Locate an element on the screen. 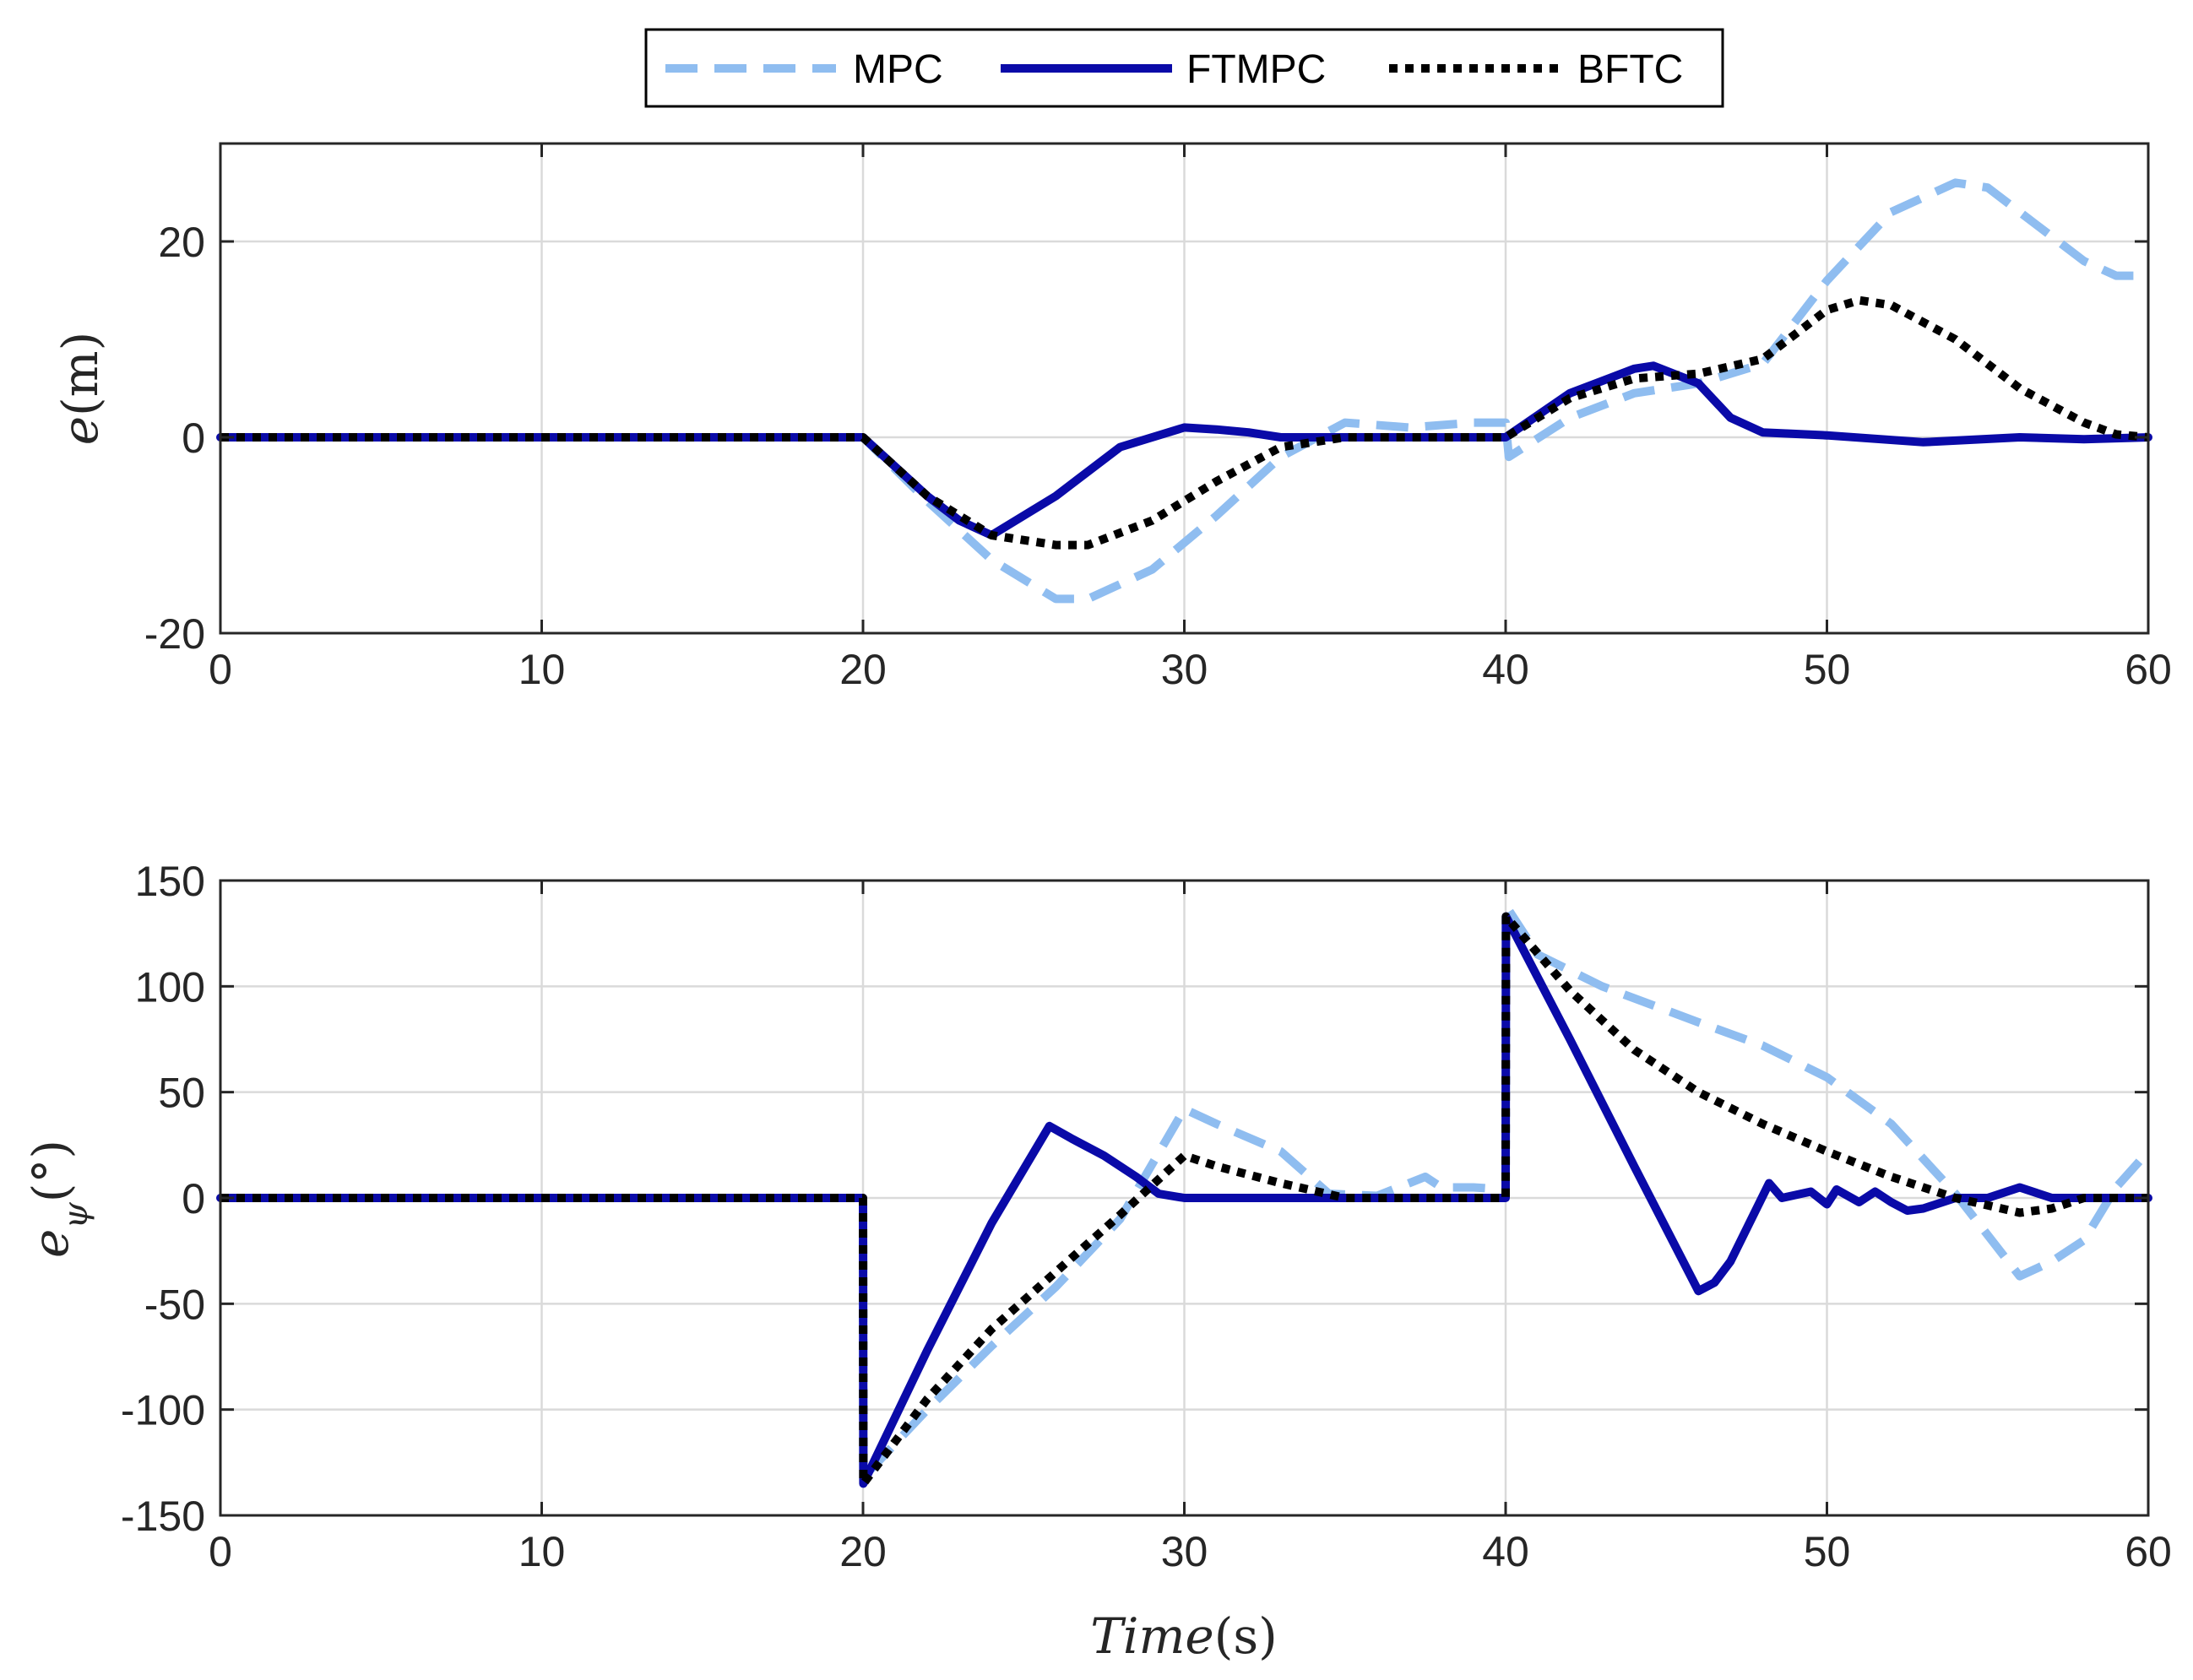 The height and width of the screenshot is (1680, 2193). heading-error-y-tick-label: -100 is located at coordinates (163, 1410).